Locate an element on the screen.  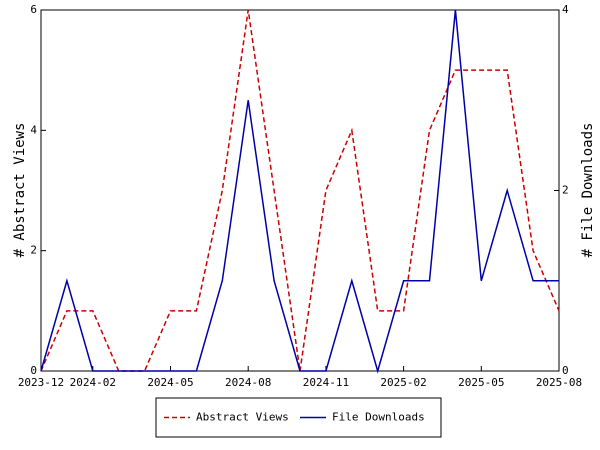
y-axis-label: # Abstract Views is located at coordinates (20, 190).